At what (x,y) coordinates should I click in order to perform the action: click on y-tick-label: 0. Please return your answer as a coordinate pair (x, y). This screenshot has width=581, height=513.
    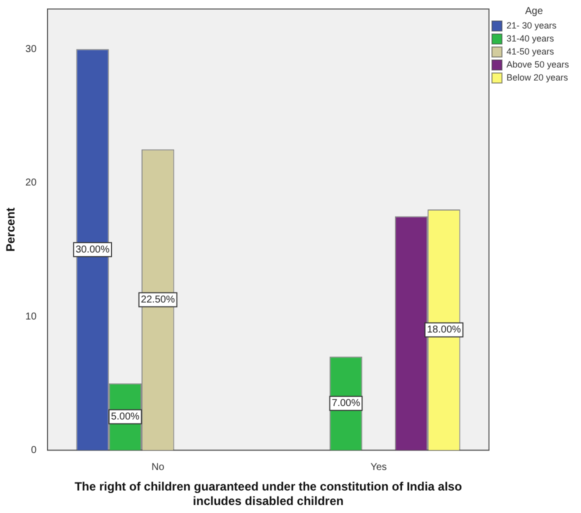
    Looking at the image, I should click on (33, 450).